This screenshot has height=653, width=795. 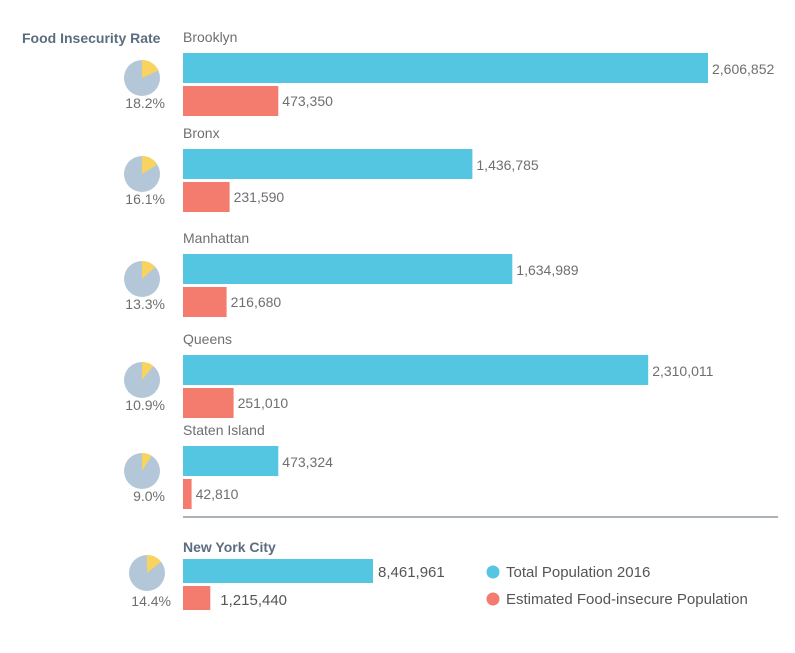 What do you see at coordinates (91, 38) in the screenshot?
I see `chart-title: Food Insecurity Rate` at bounding box center [91, 38].